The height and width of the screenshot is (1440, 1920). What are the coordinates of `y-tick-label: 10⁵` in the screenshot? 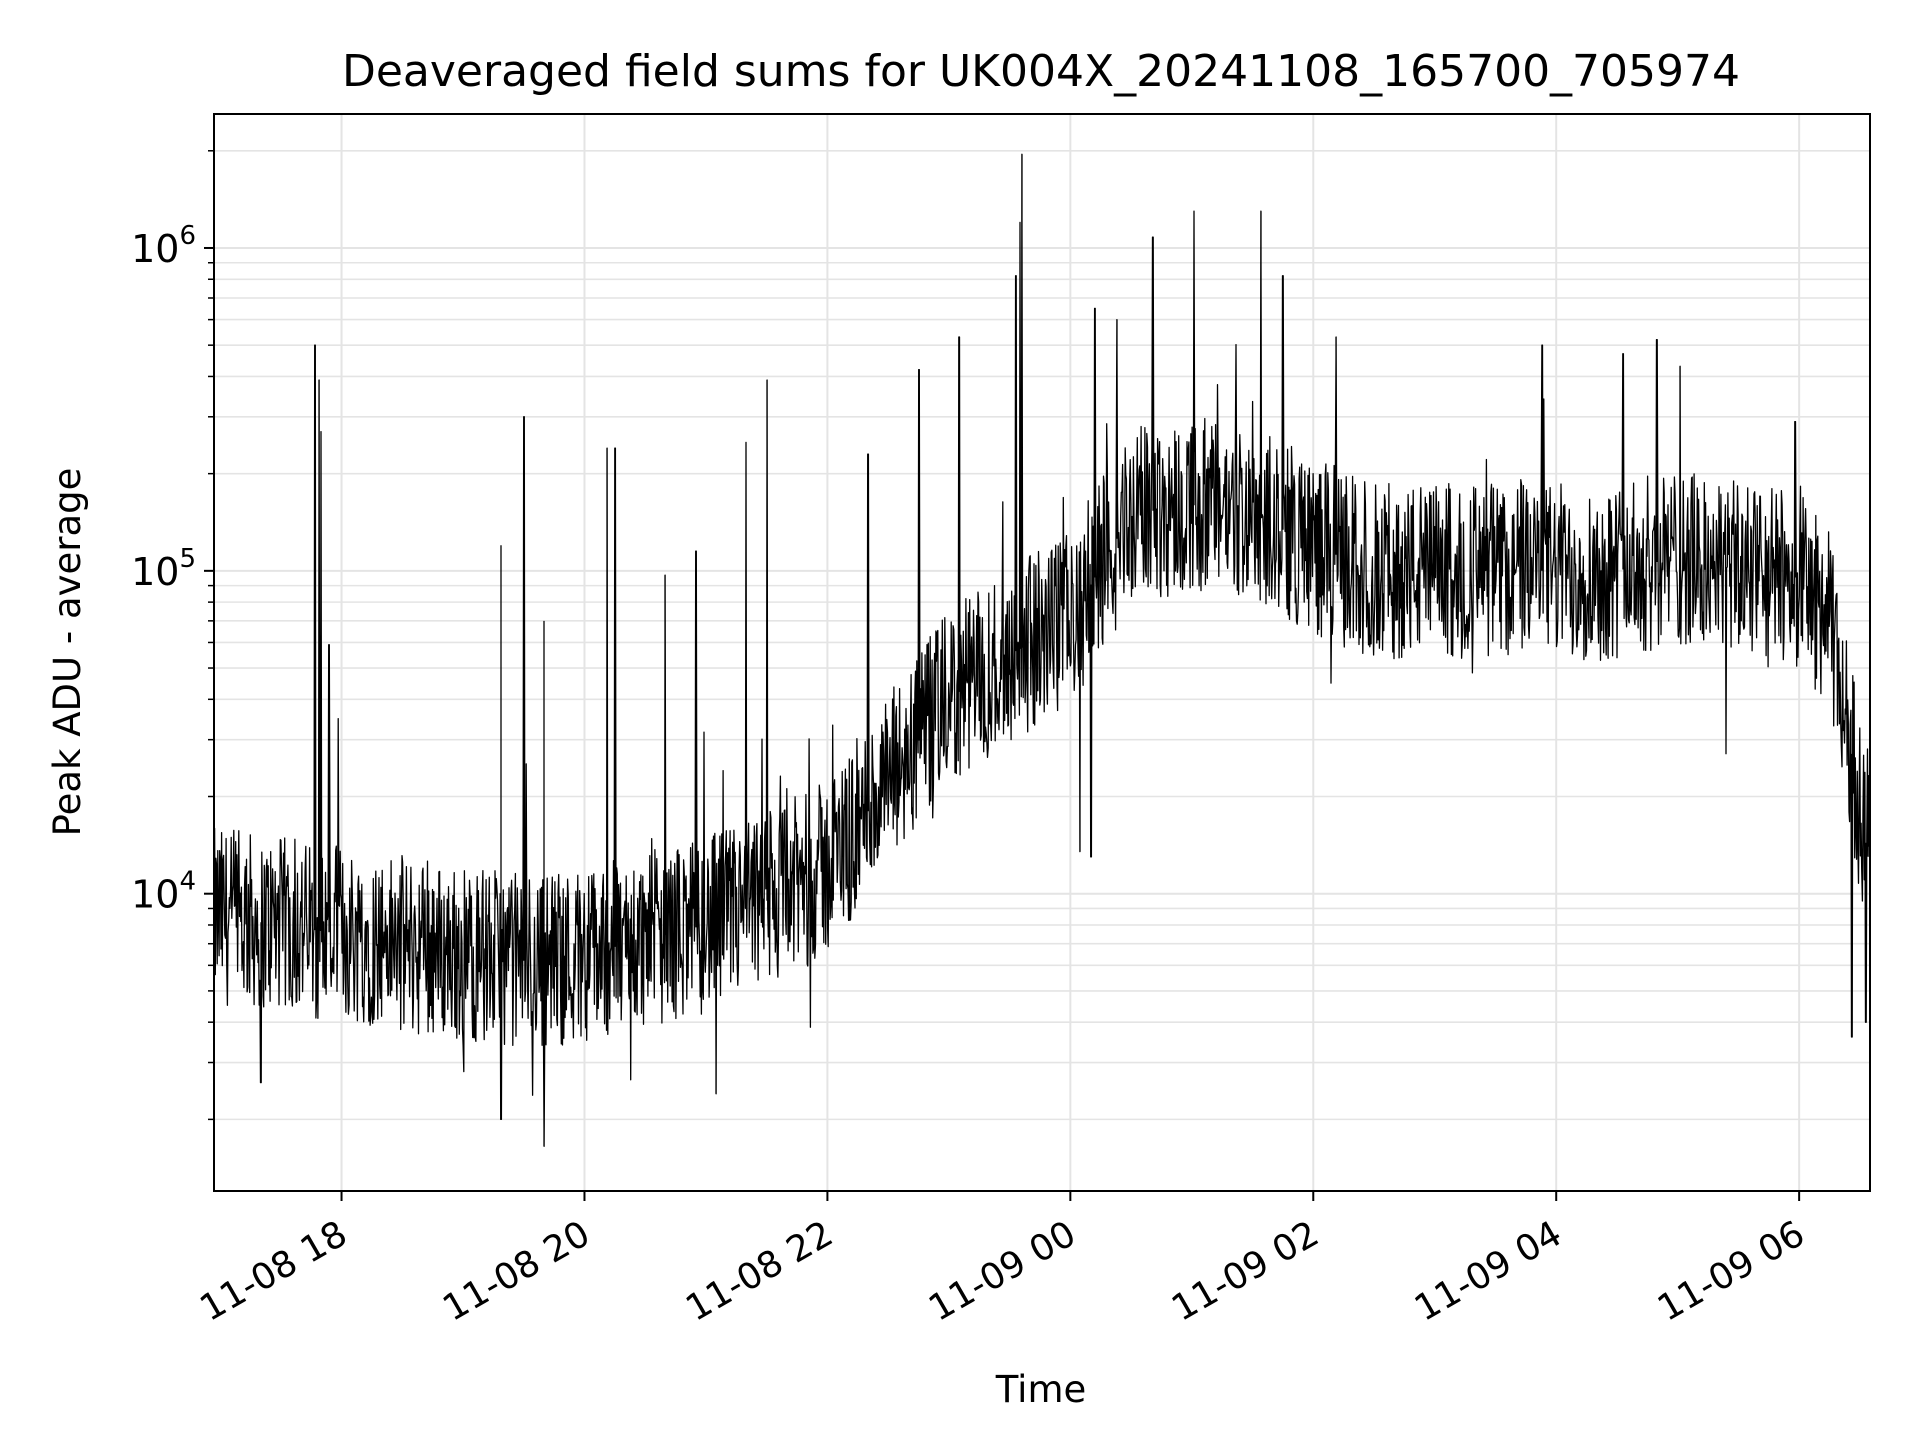 It's located at (163, 569).